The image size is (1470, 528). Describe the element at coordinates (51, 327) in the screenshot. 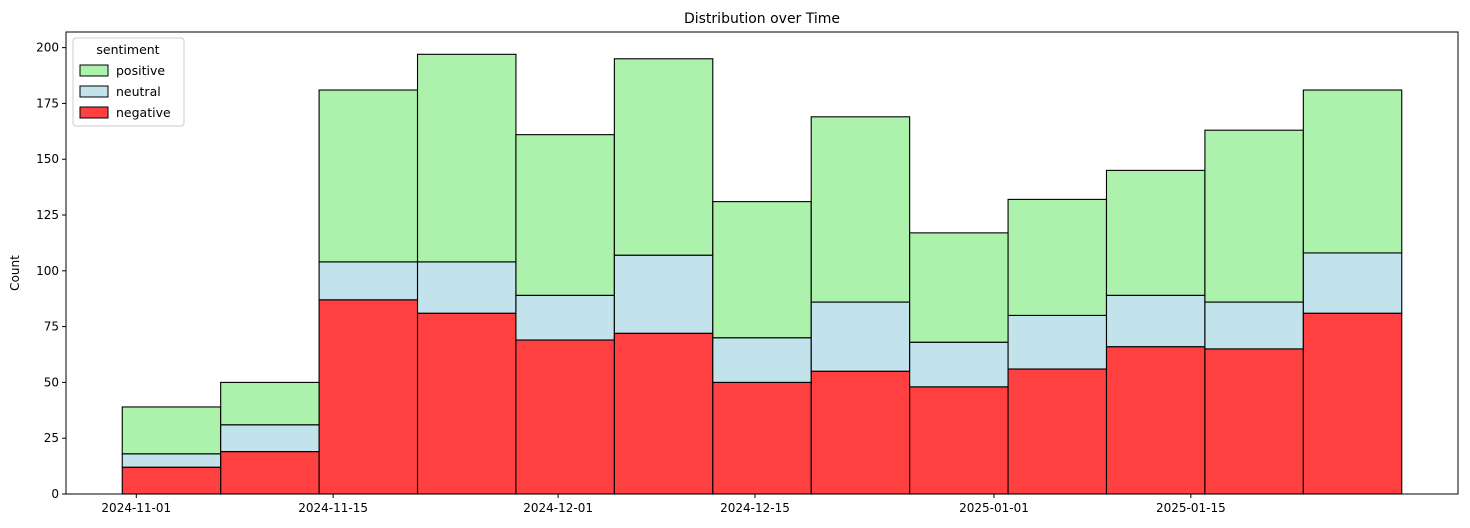

I see `y-tick-label-3: 75` at that location.